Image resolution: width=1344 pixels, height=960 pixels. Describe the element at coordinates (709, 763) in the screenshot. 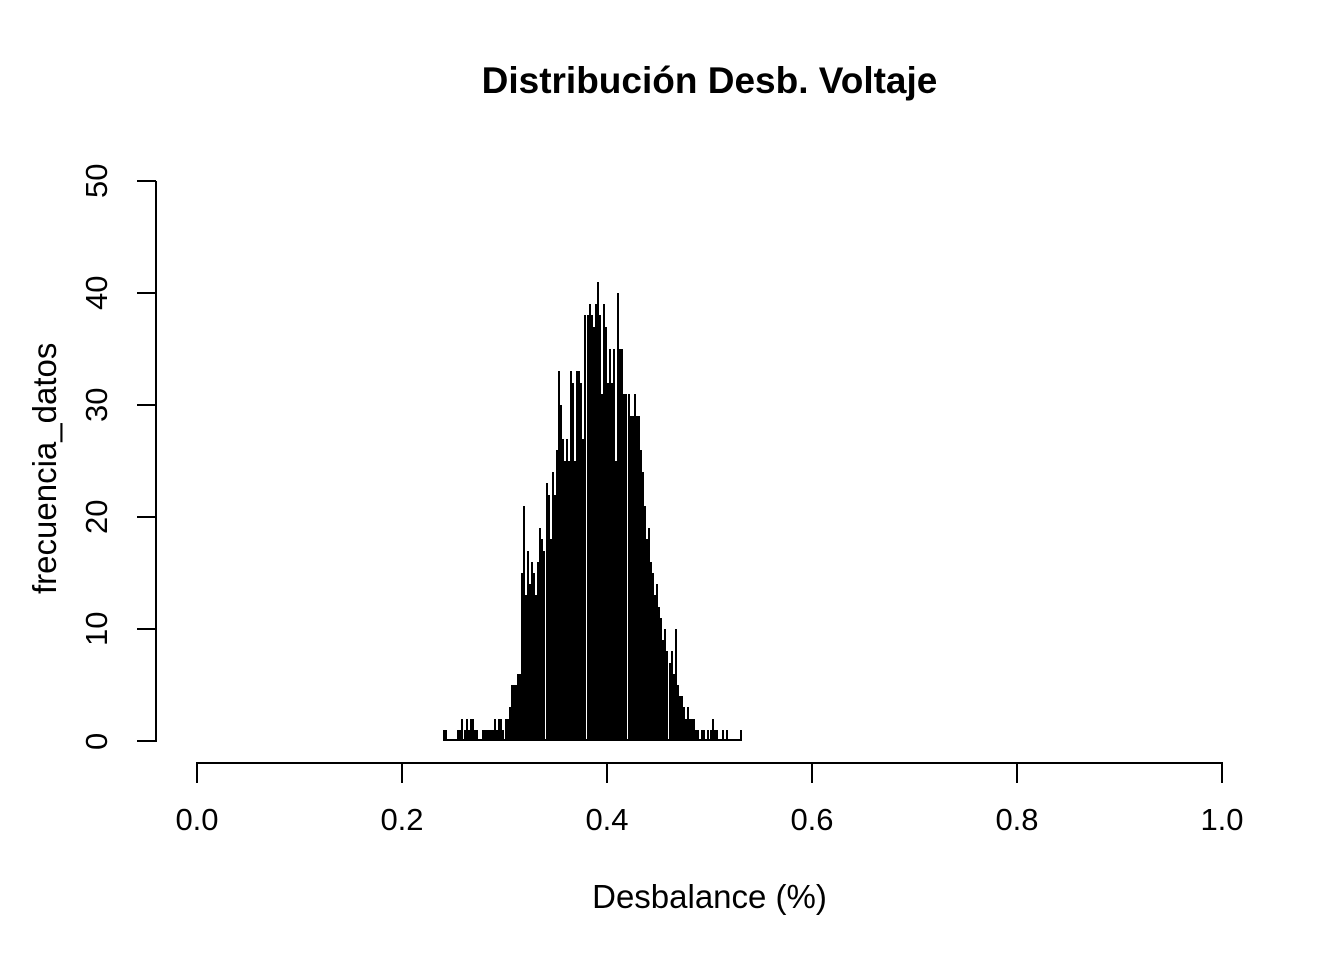

I see `x-axis-line` at that location.